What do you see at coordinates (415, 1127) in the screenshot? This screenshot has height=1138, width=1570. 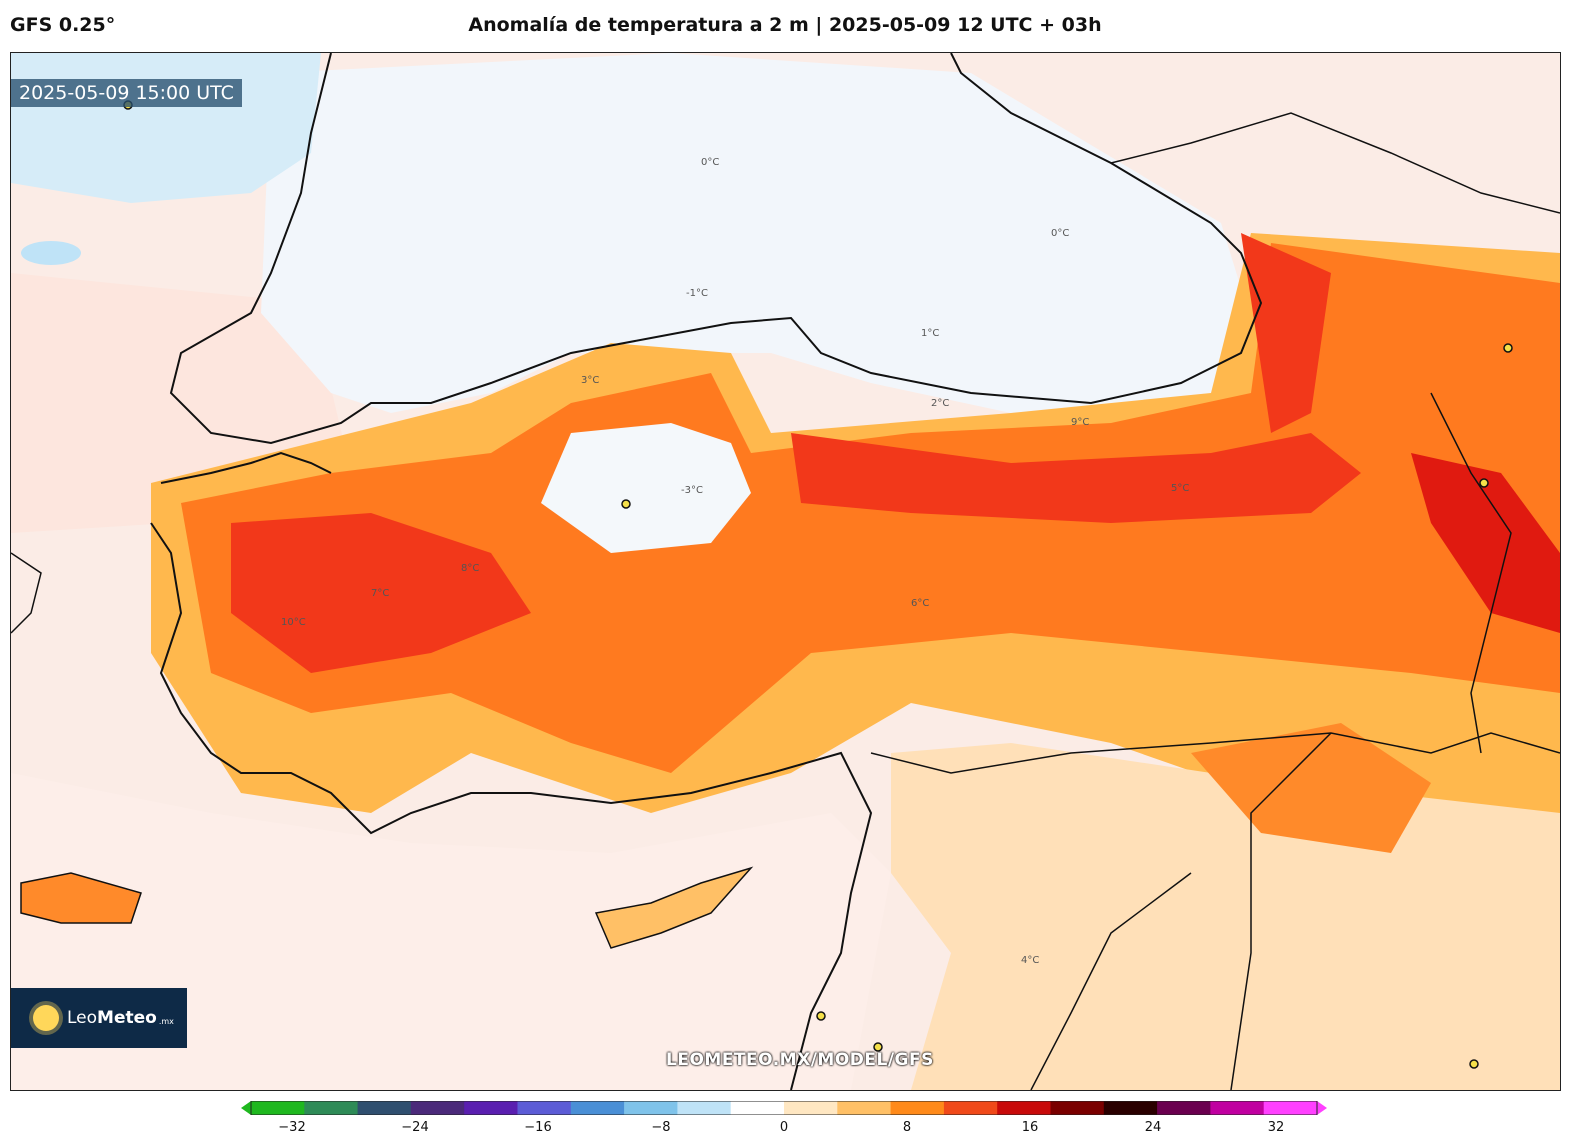 I see `colorbar-tick-label: −24` at bounding box center [415, 1127].